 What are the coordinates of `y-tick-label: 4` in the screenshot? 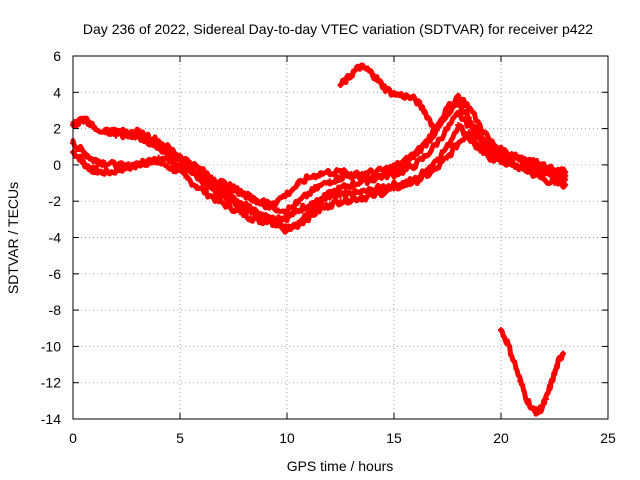 It's located at (57, 92).